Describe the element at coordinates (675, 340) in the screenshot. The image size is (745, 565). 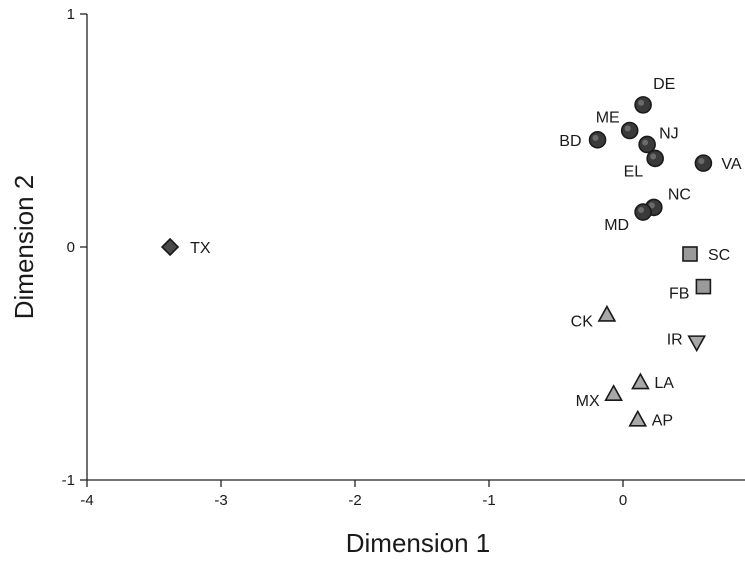
I see `point-label: IR` at that location.